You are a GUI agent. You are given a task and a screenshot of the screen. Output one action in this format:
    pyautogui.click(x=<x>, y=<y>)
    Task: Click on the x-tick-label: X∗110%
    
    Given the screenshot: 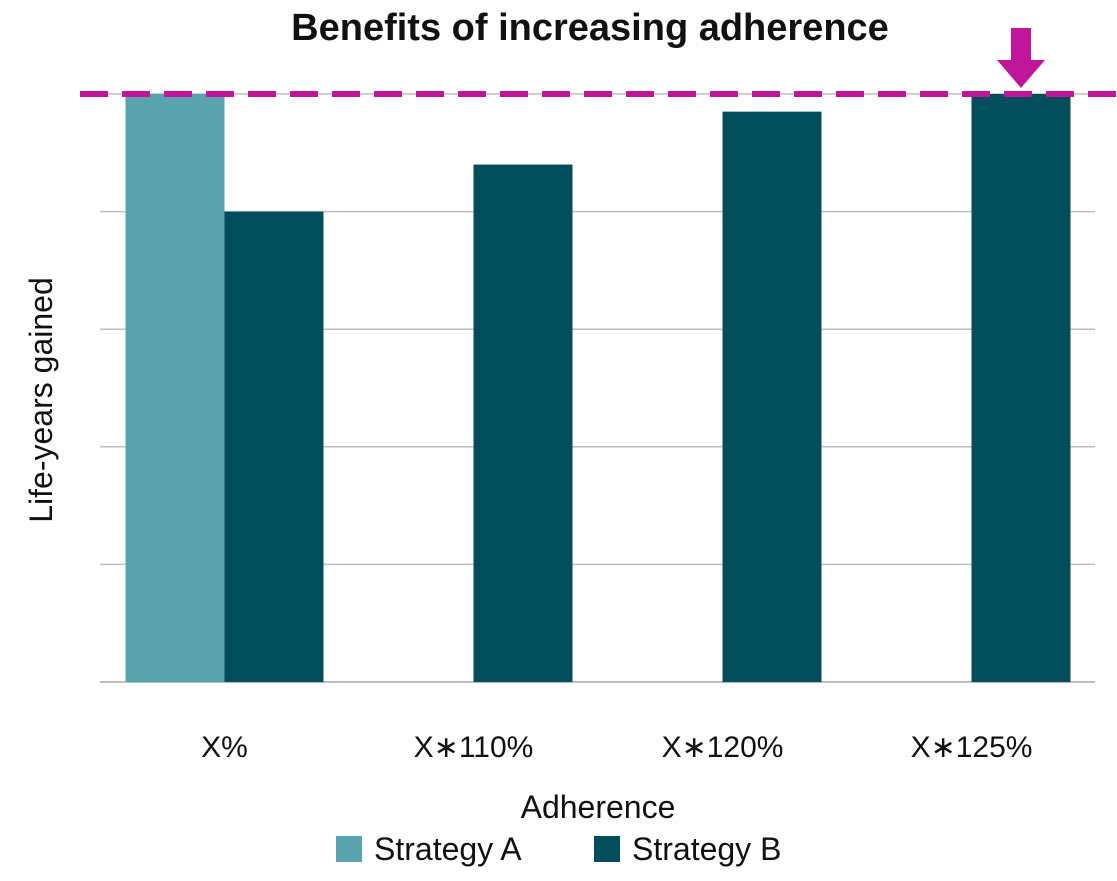 What is the action you would take?
    pyautogui.click(x=474, y=747)
    